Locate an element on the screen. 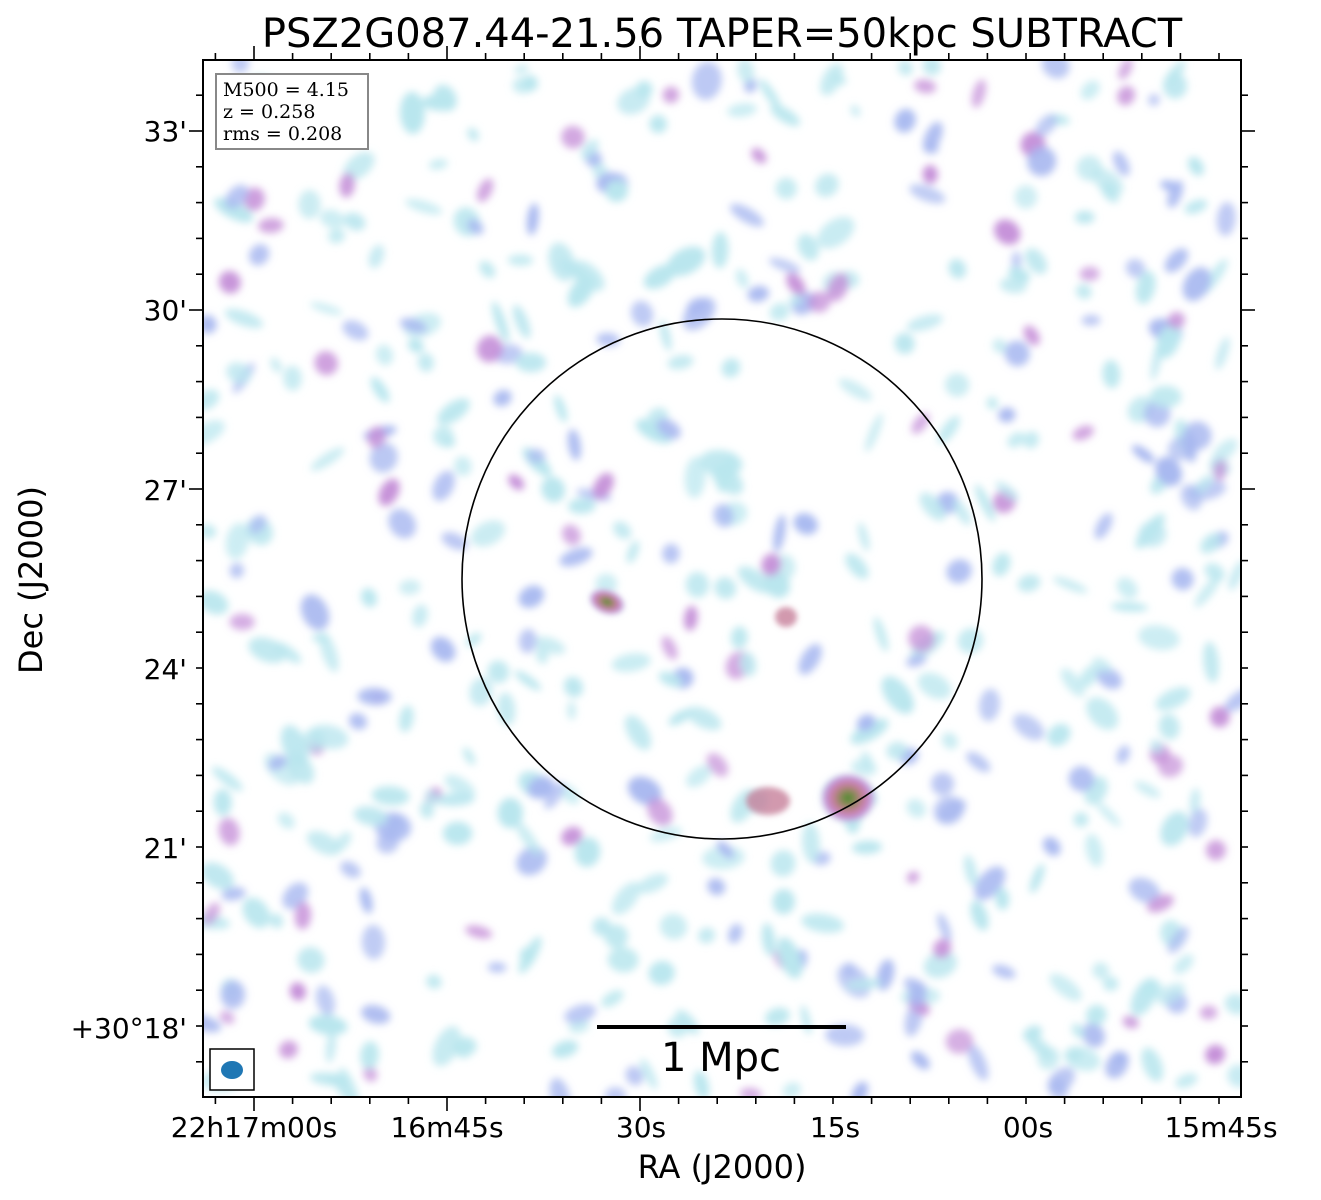 Image resolution: width=1321 pixels, height=1200 pixels. info-m500: M500 = 4.15 is located at coordinates (286, 90).